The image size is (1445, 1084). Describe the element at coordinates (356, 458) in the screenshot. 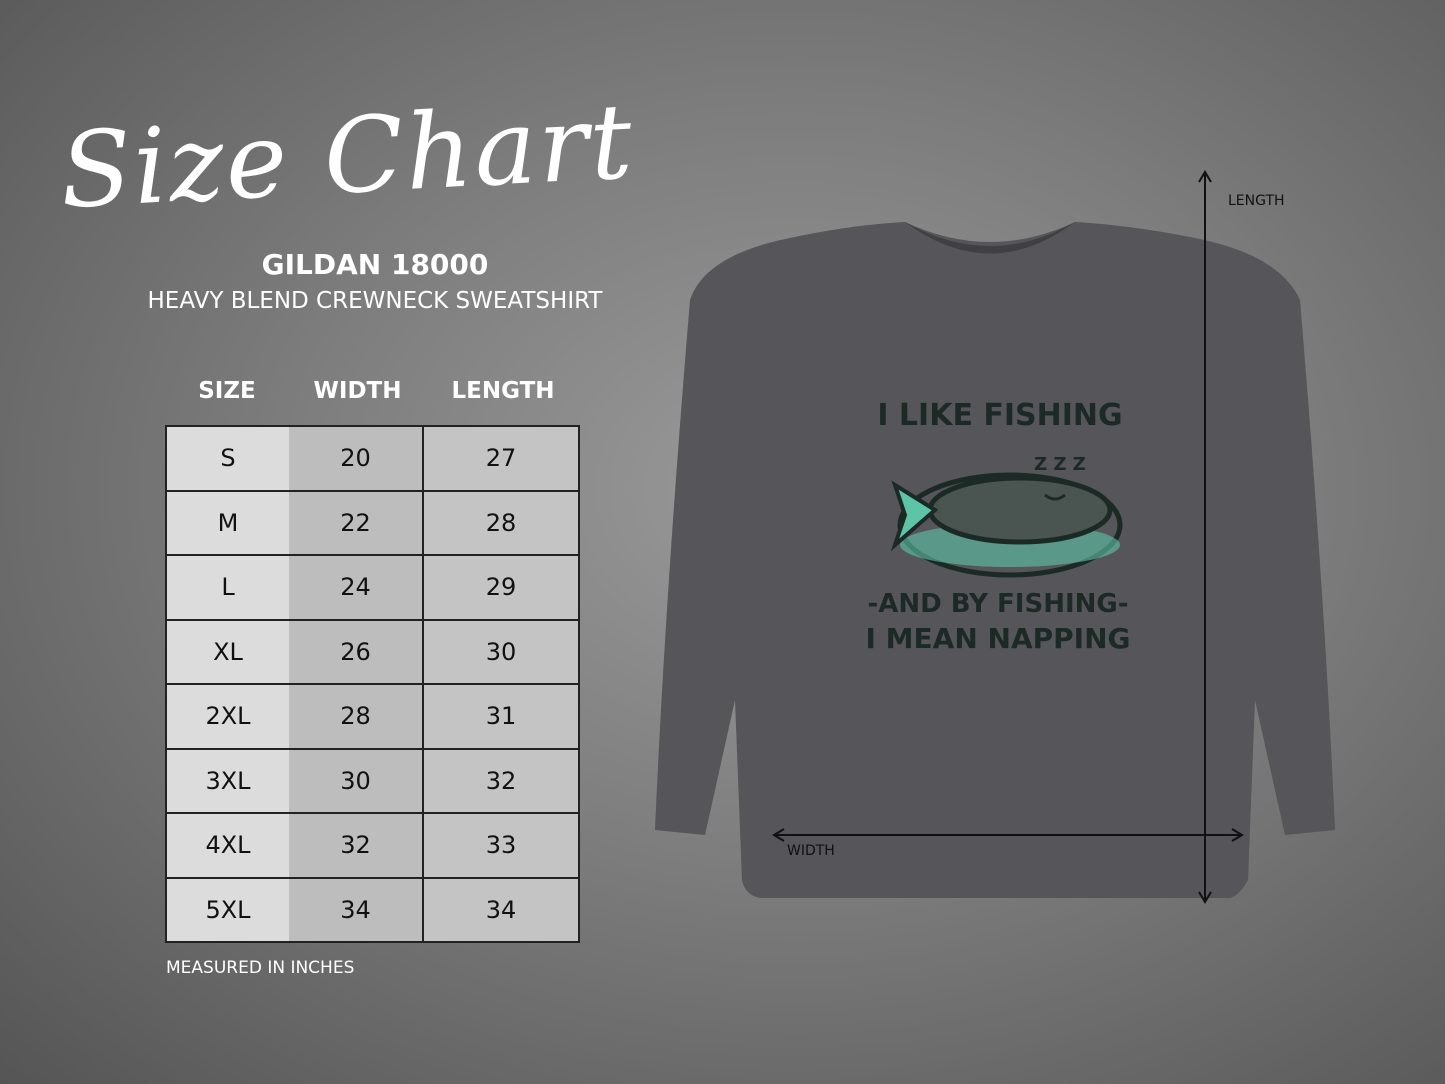

I see `cell-width: 20` at that location.